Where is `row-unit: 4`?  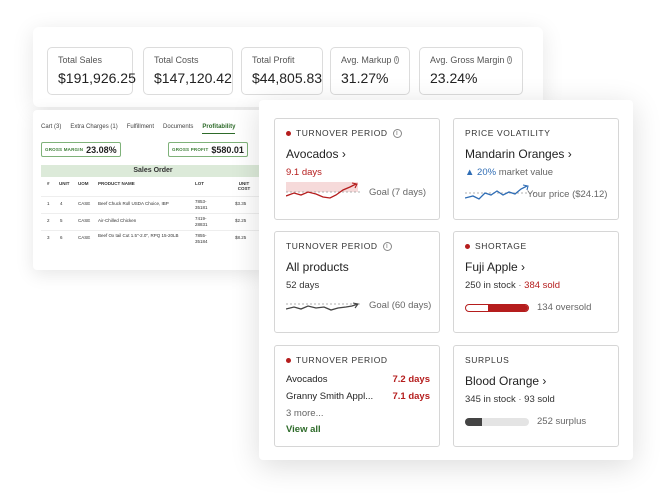
row-unit: 4 is located at coordinates (61, 203).